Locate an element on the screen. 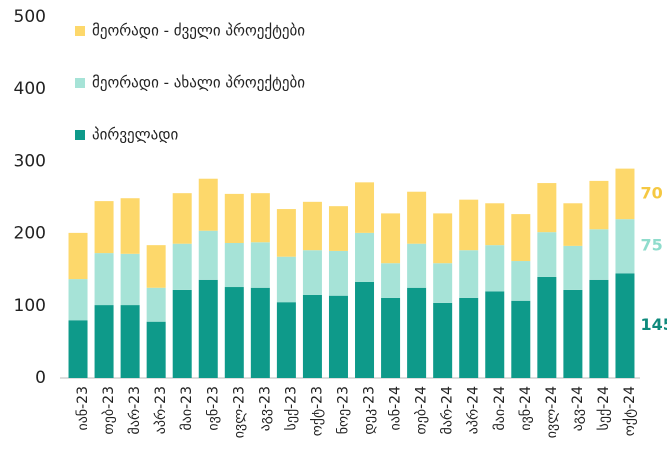 Image resolution: width=667 pixels, height=459 pixels. x-tick-label: ივნ-24 is located at coordinates (526, 408).